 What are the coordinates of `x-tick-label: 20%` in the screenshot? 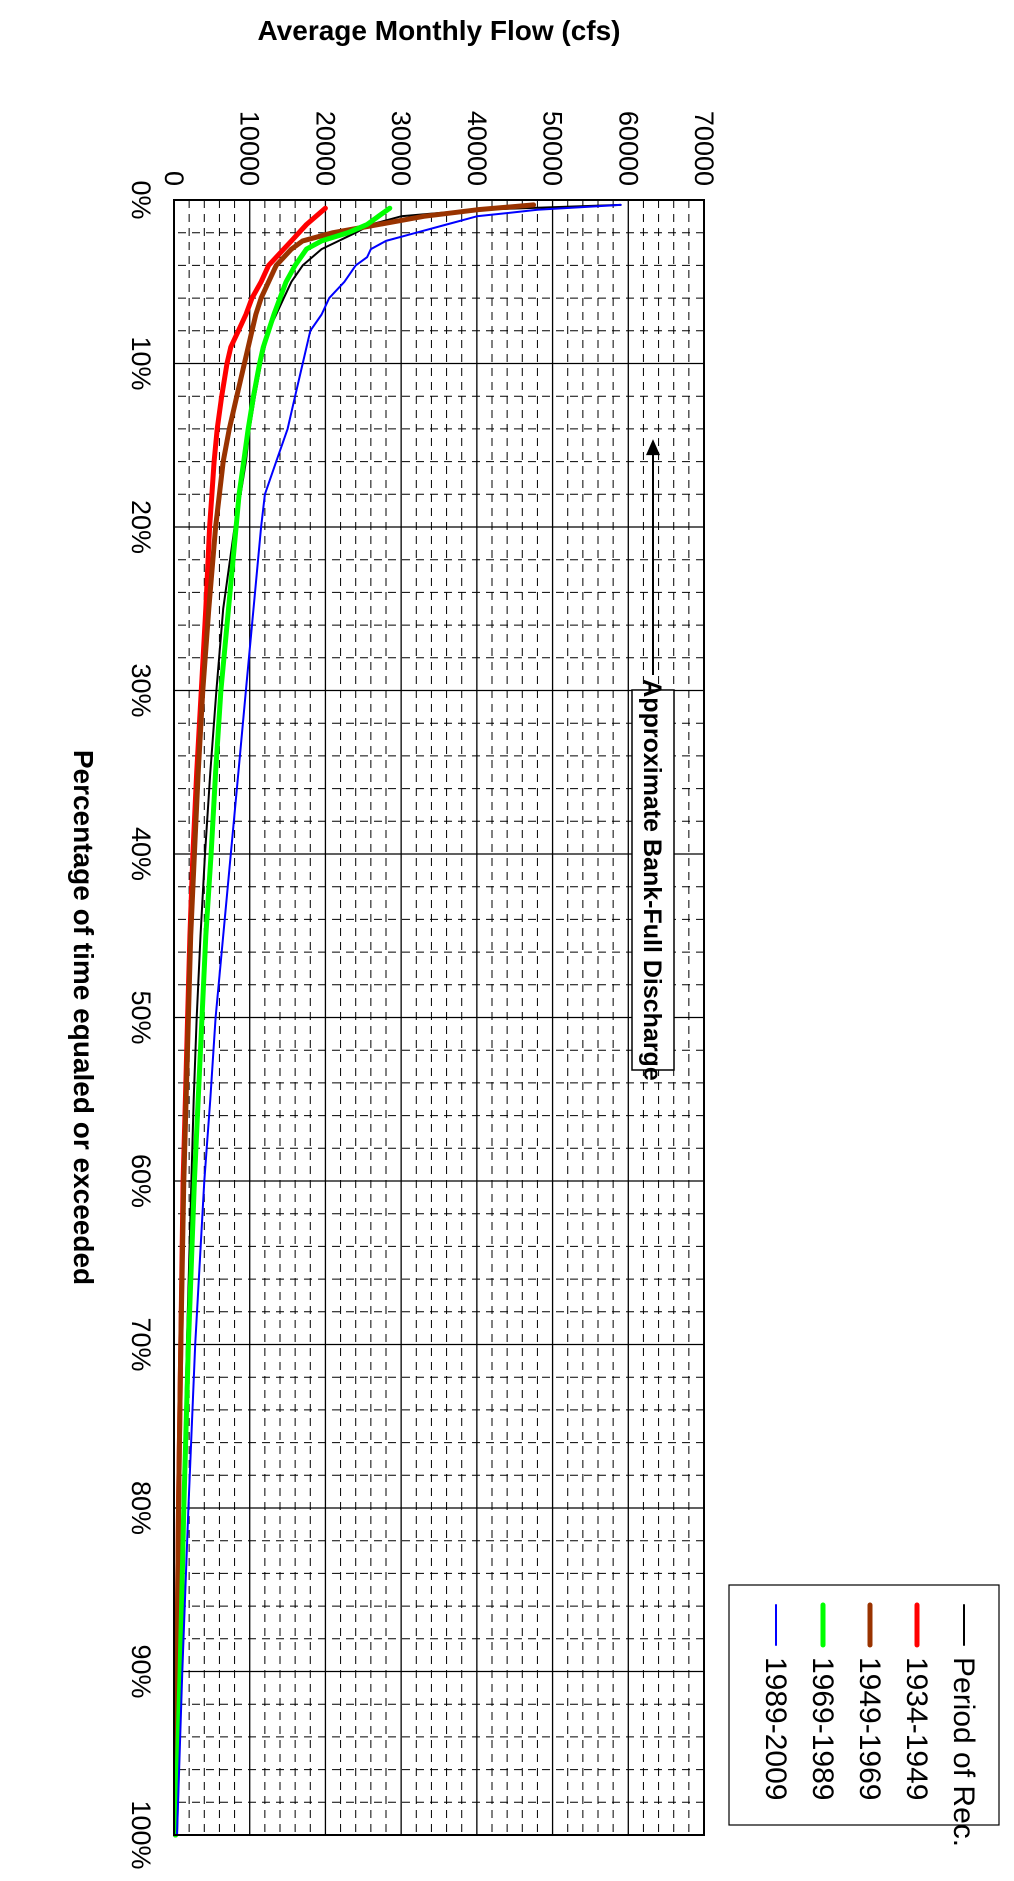 It's located at (141, 527).